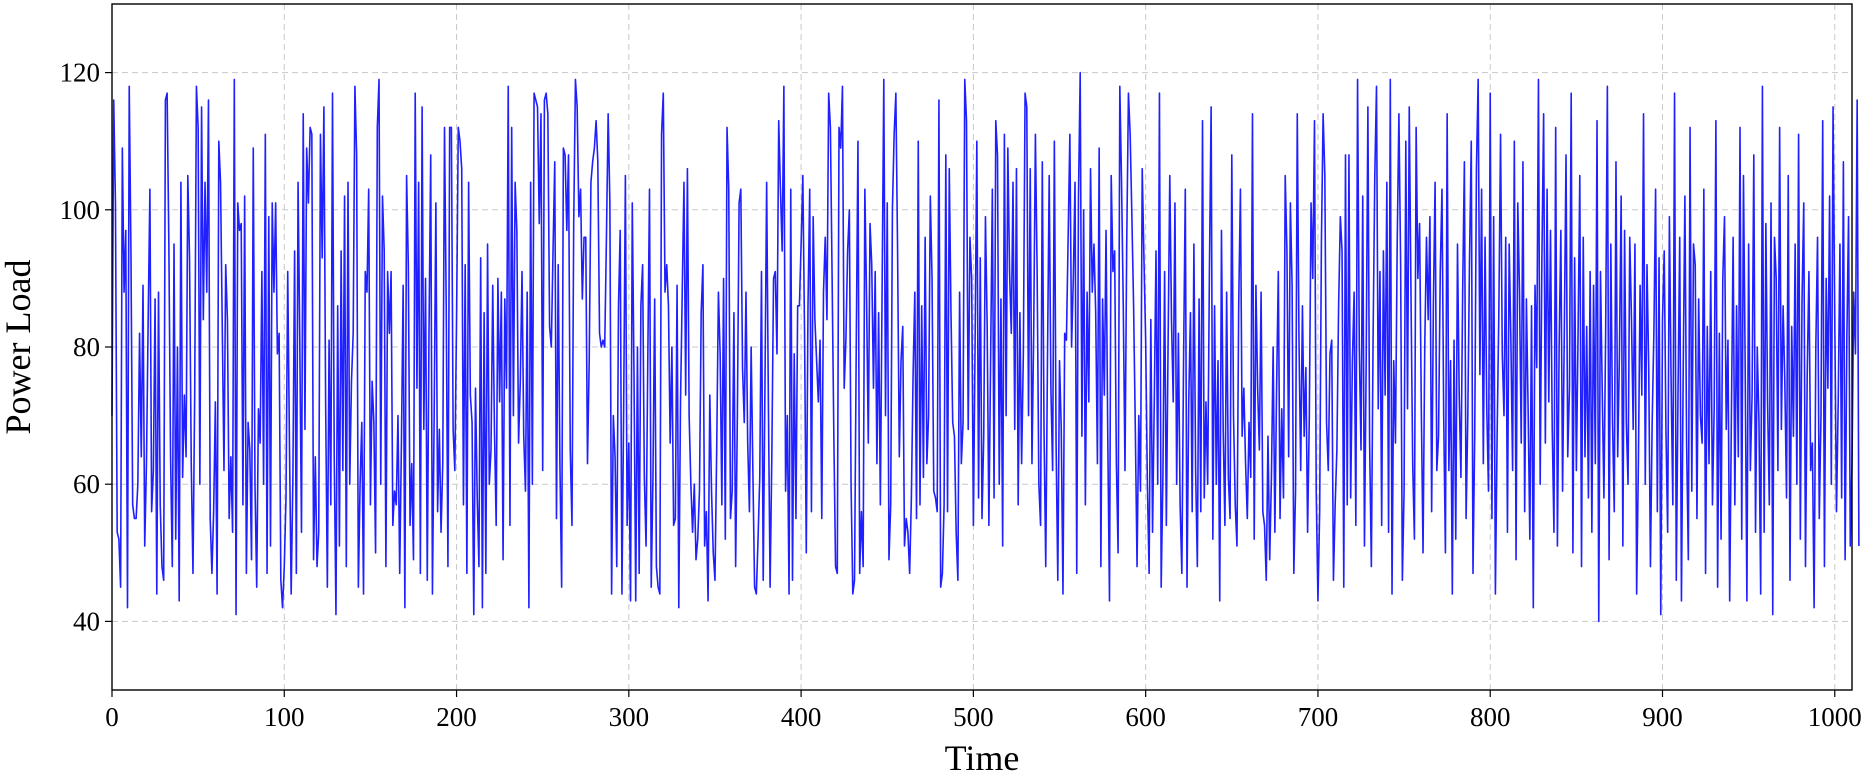 The width and height of the screenshot is (1872, 775). Describe the element at coordinates (1835, 717) in the screenshot. I see `x-tick-label: 1000` at that location.